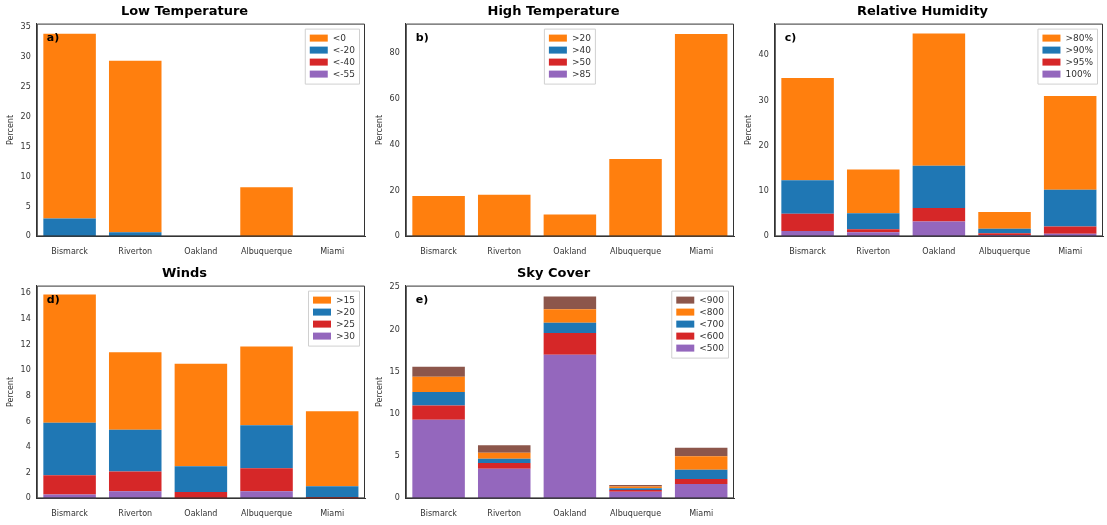  I want to click on legend-label: <800, so click(712, 311).